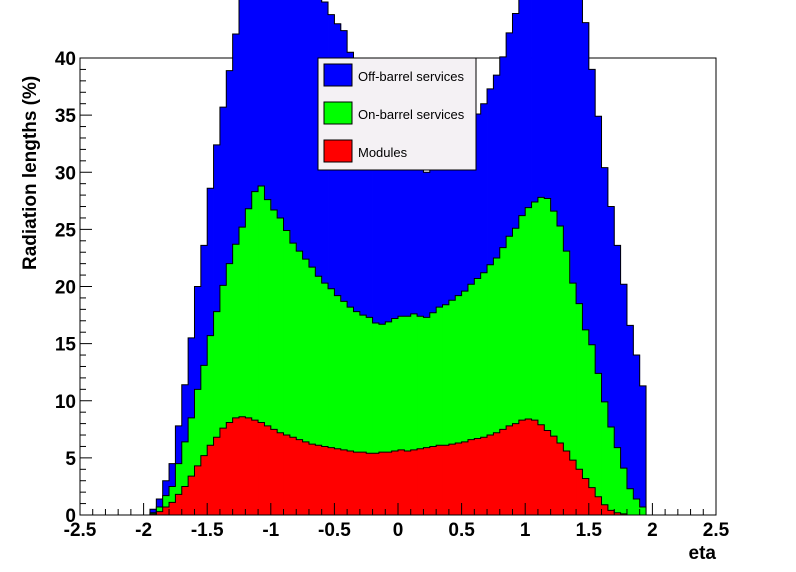 This screenshot has width=796, height=572. Describe the element at coordinates (65, 288) in the screenshot. I see `y-tick-label: 20` at that location.